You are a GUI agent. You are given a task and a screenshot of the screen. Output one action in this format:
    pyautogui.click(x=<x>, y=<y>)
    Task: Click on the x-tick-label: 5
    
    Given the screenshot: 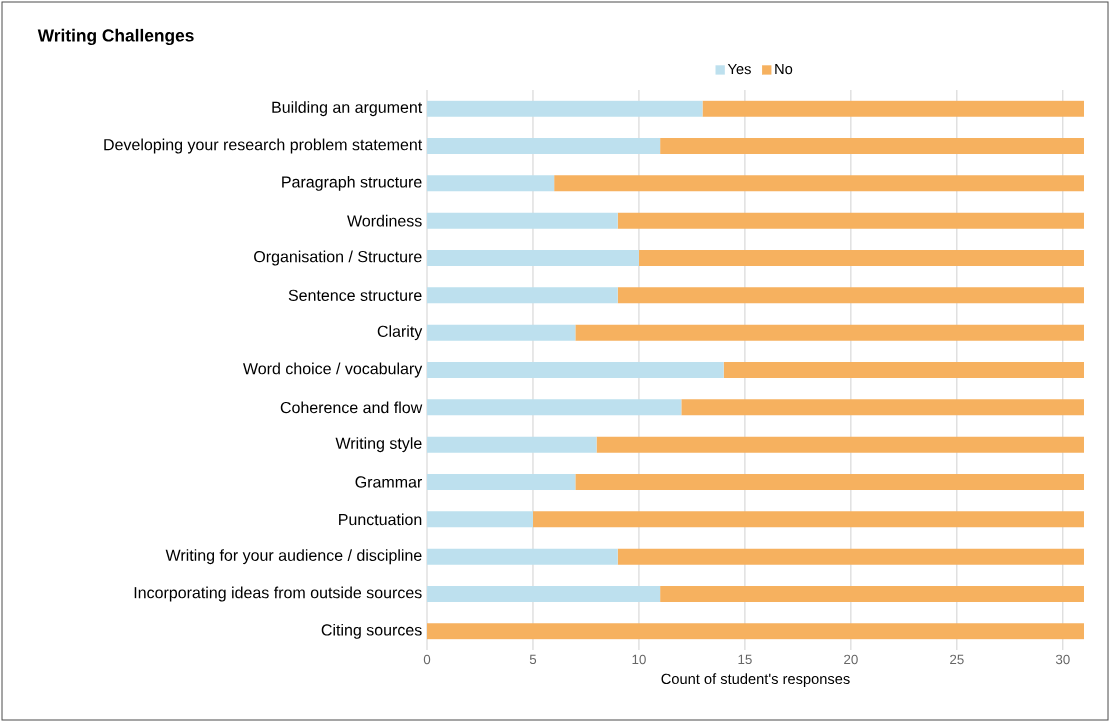 What is the action you would take?
    pyautogui.click(x=533, y=659)
    